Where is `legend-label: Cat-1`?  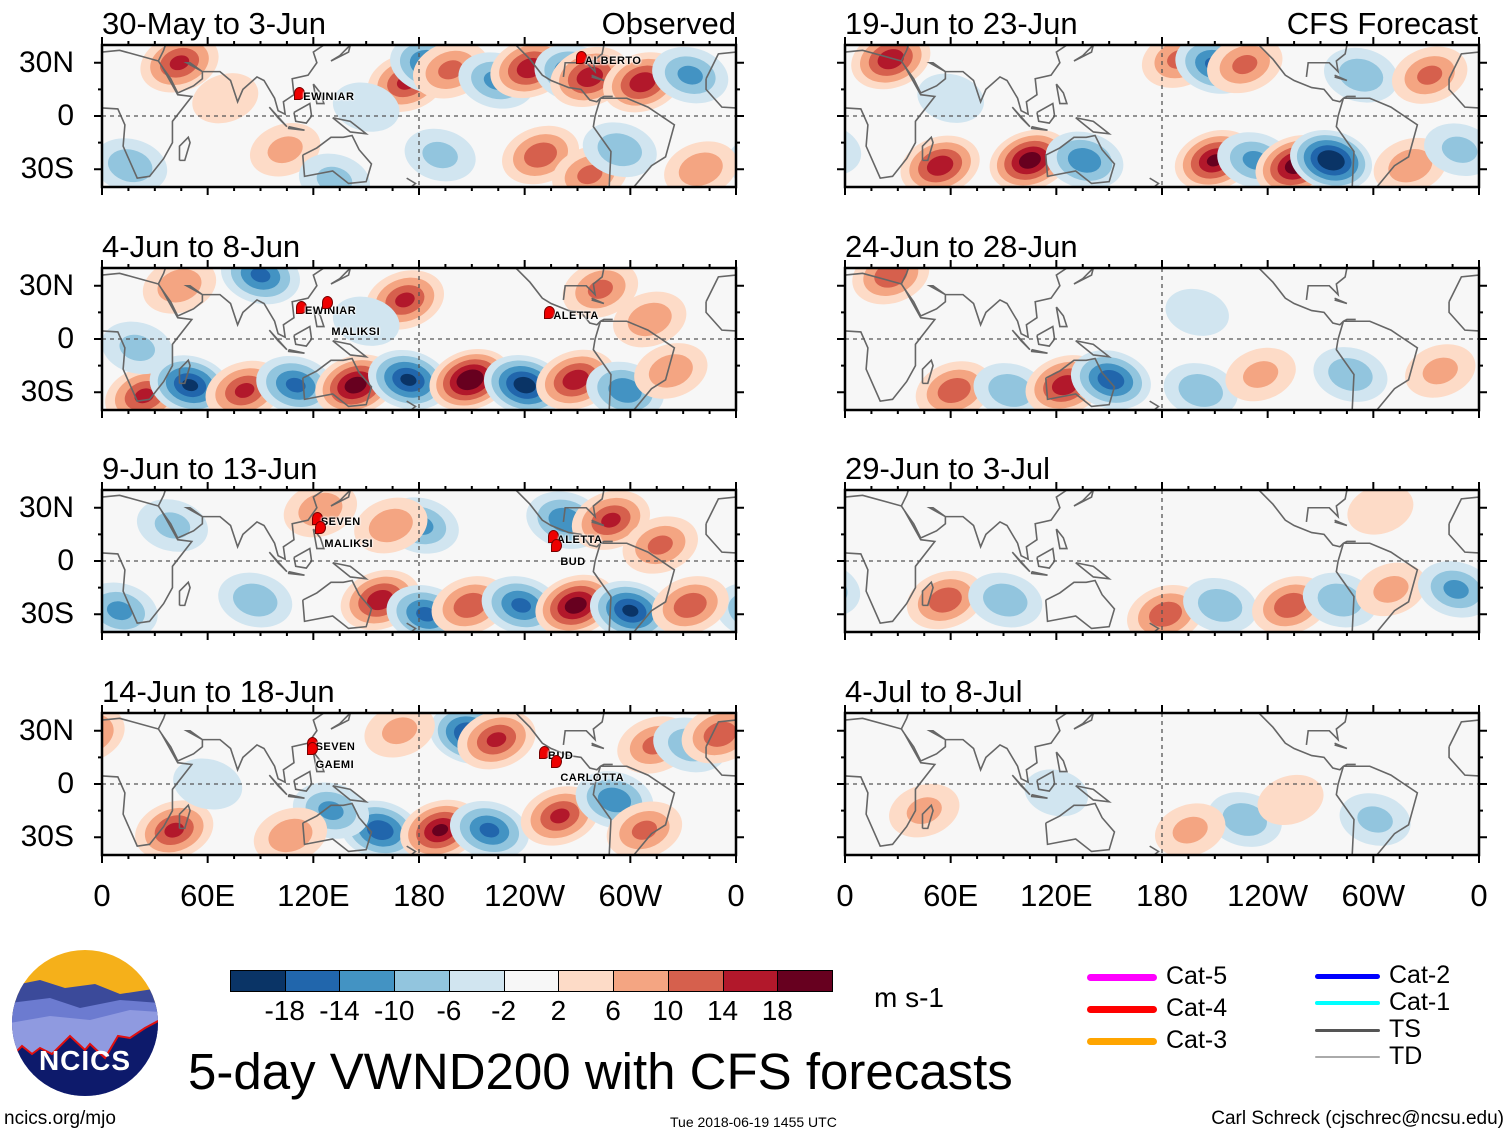
legend-label: Cat-1 is located at coordinates (1420, 1002).